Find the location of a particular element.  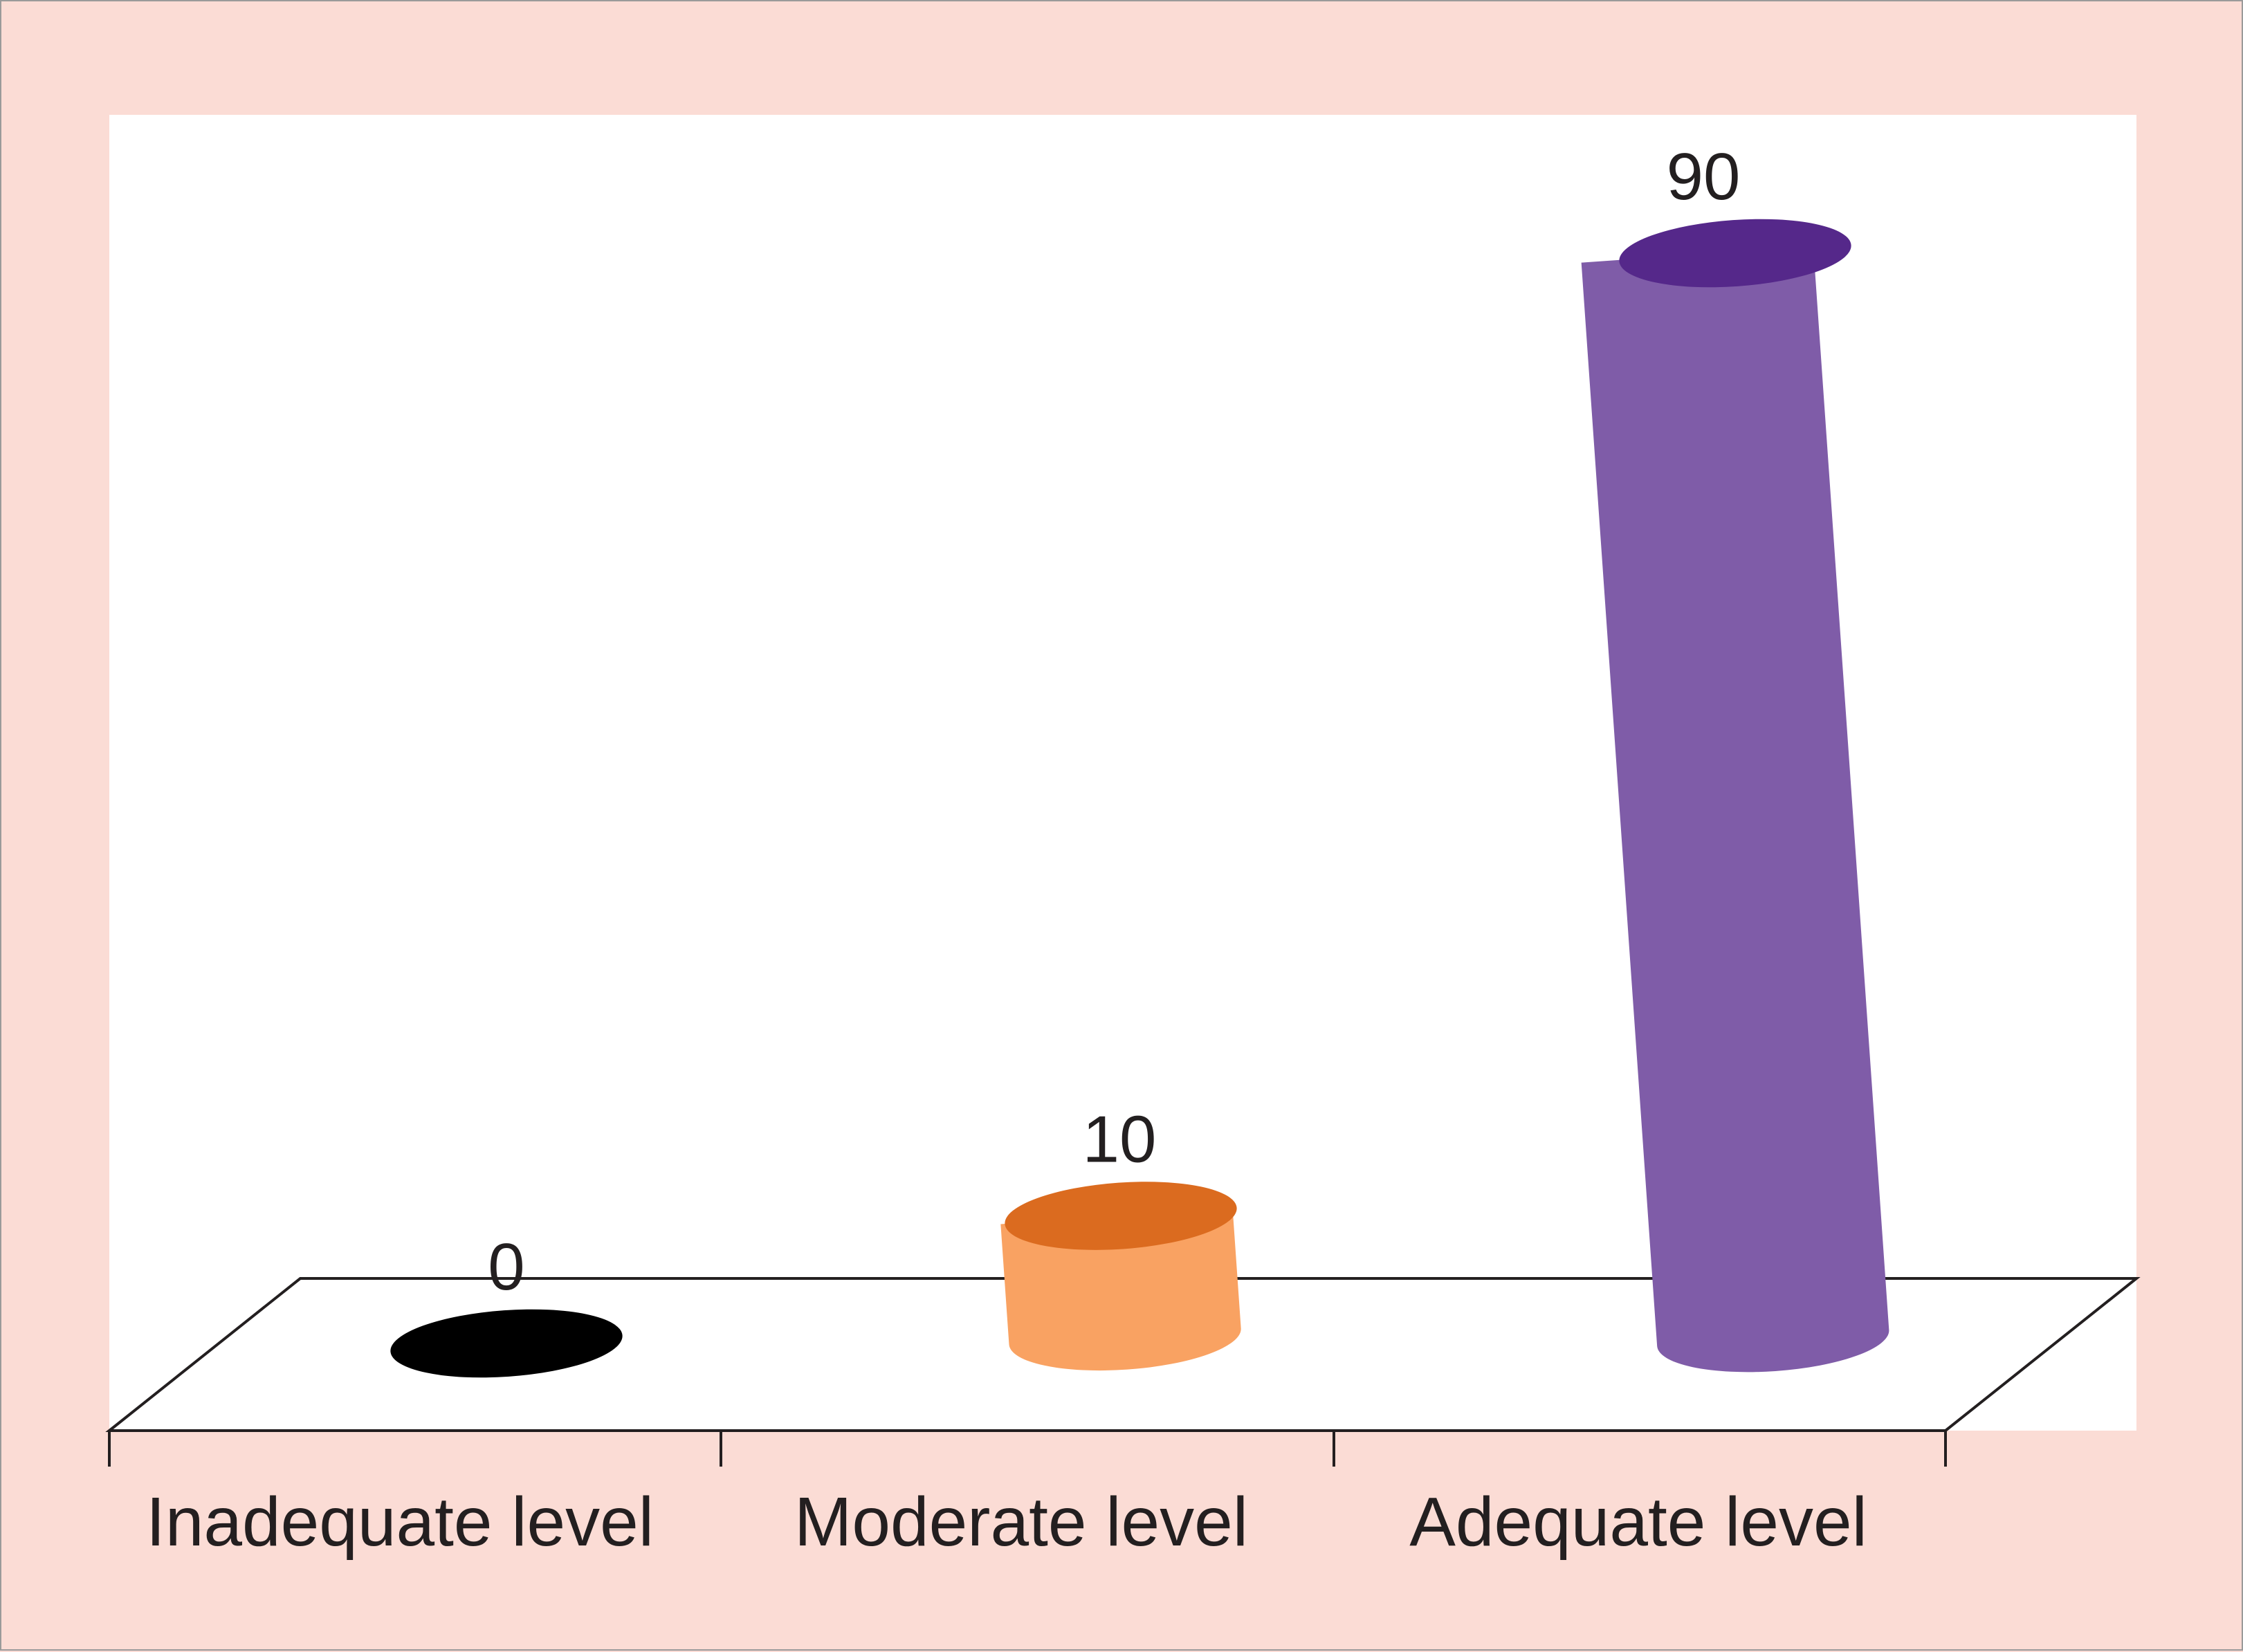

value-label: 0 is located at coordinates (506, 1267).